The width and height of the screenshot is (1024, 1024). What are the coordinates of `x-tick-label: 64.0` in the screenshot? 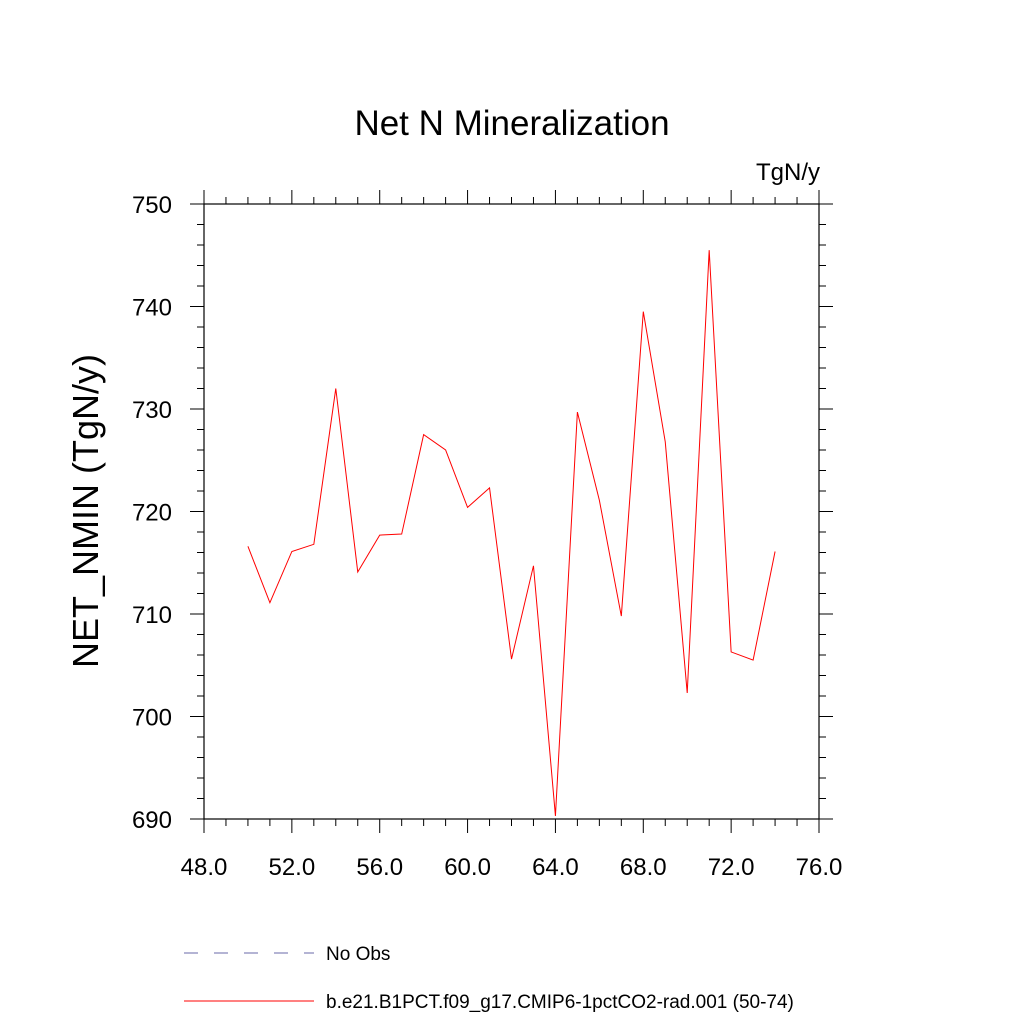 It's located at (555, 867).